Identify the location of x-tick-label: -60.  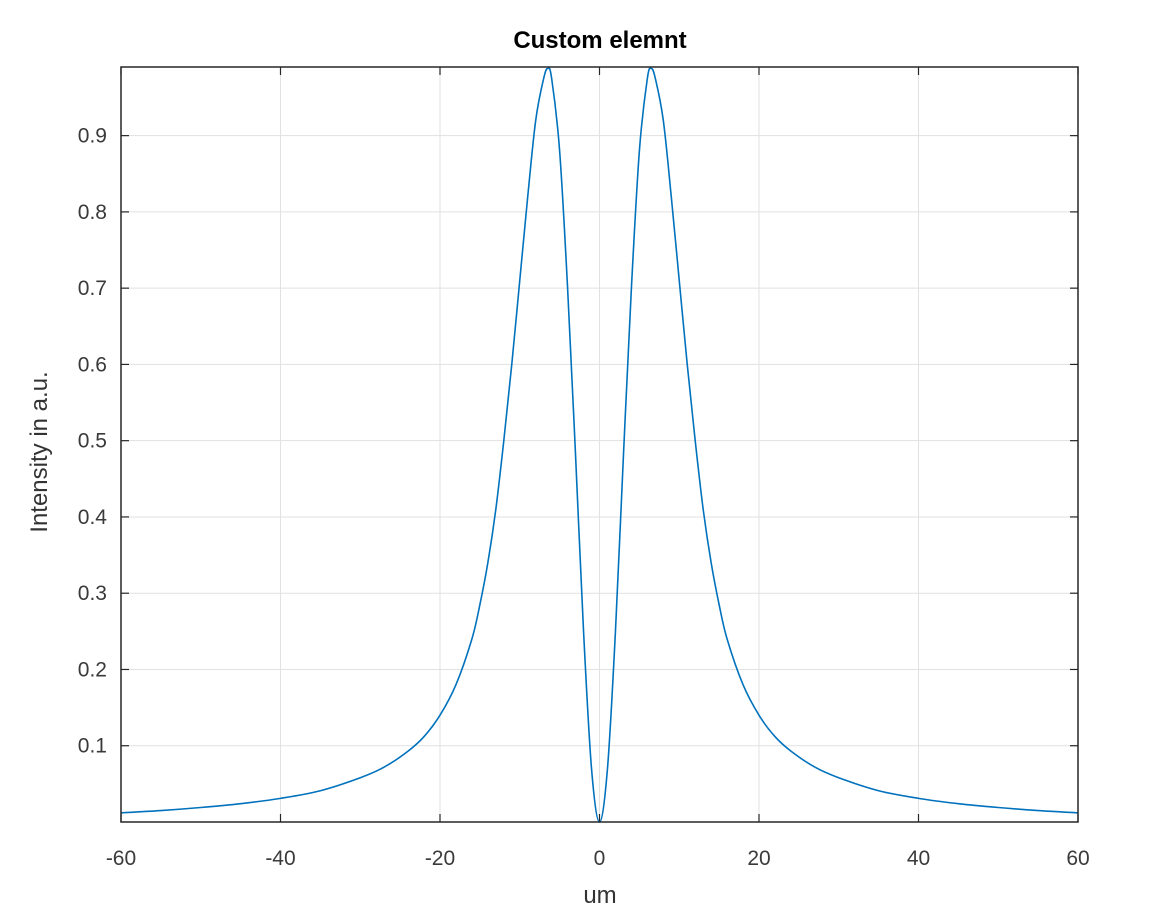
(121, 858).